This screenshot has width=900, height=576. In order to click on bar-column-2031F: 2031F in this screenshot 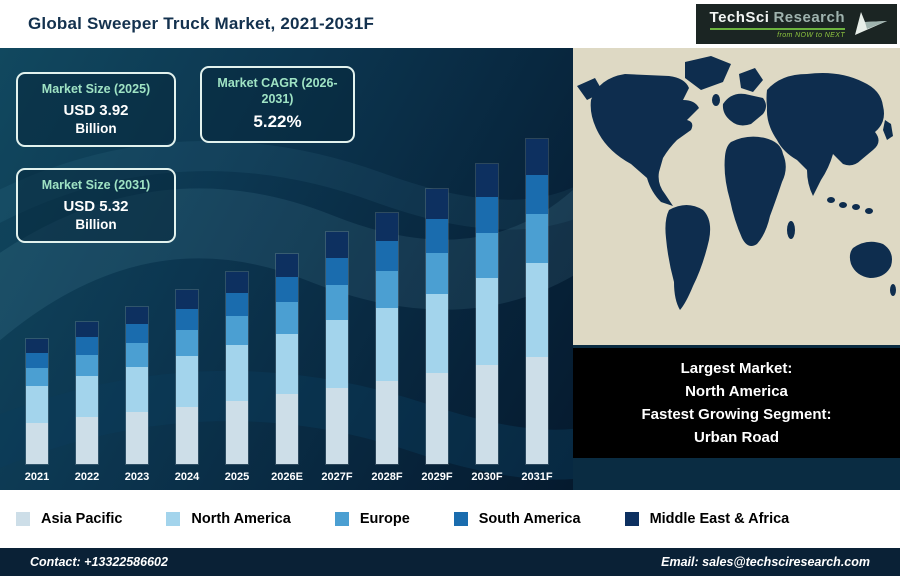, I will do `click(537, 270)`.